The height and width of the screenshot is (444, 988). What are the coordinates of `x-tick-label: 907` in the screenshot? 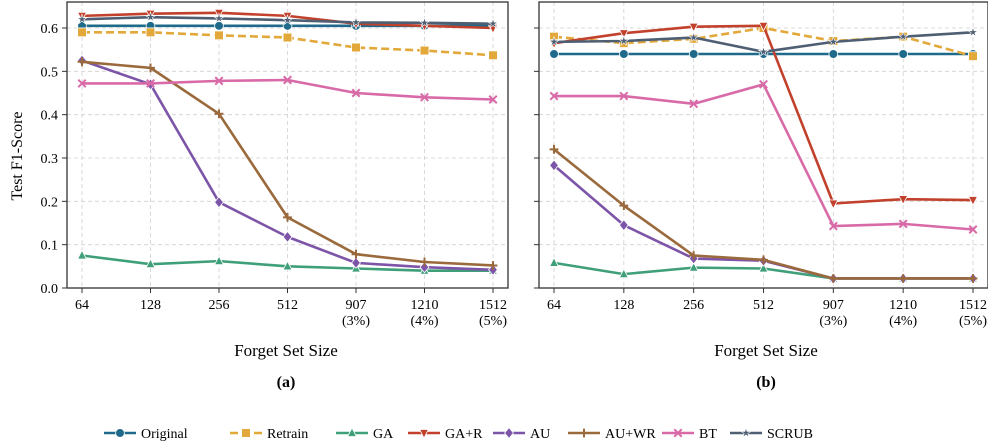 It's located at (356, 305).